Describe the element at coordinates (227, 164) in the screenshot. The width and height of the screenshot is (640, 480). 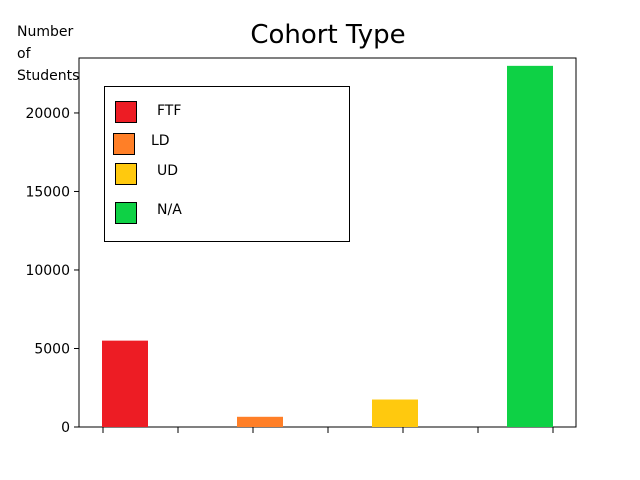
I see `legend: FTF LD UD N/A` at that location.